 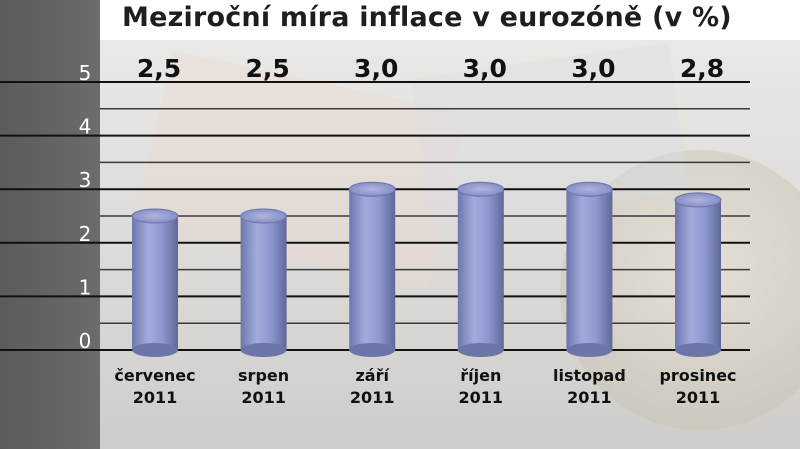 I want to click on y-tick-label: 1, so click(x=85, y=287).